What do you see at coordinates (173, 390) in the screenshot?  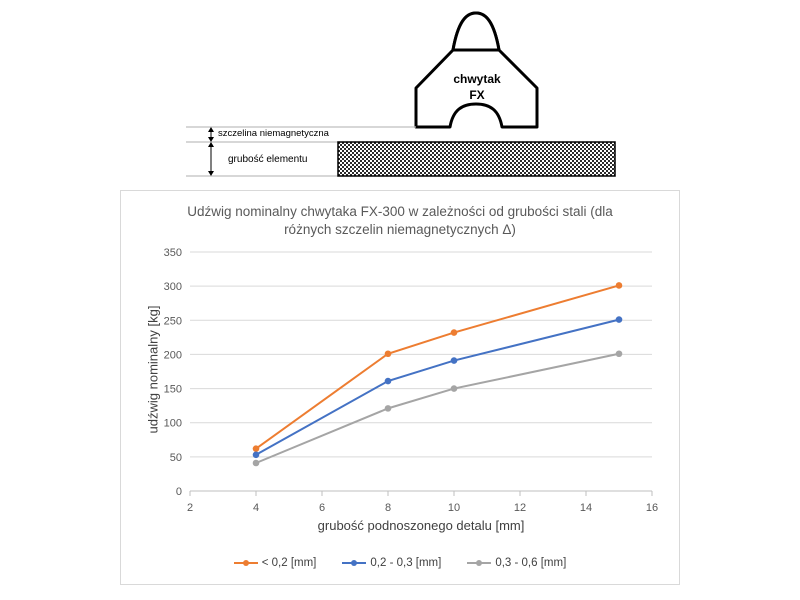 I see `y-tick-label: 150` at bounding box center [173, 390].